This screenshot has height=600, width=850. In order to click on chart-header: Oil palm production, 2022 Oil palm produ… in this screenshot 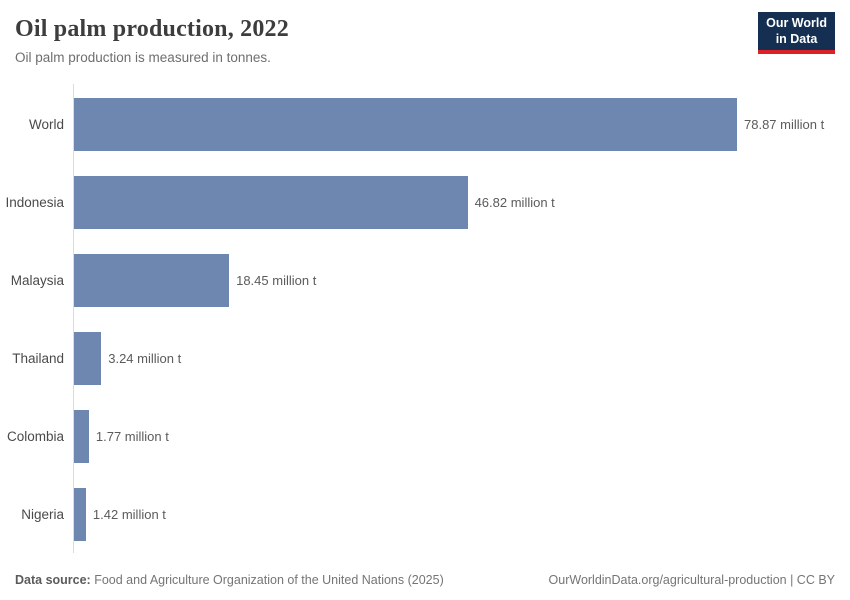, I will do `click(425, 32)`.